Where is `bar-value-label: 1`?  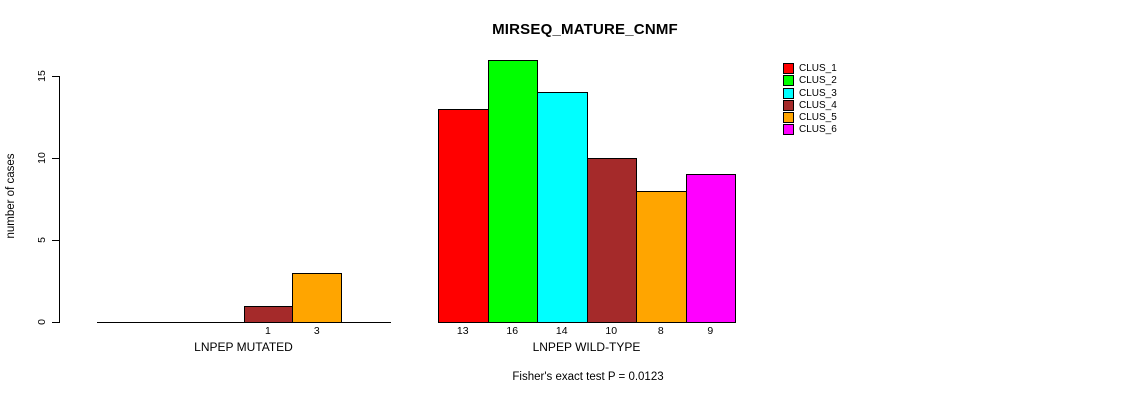
bar-value-label: 1 is located at coordinates (267, 331).